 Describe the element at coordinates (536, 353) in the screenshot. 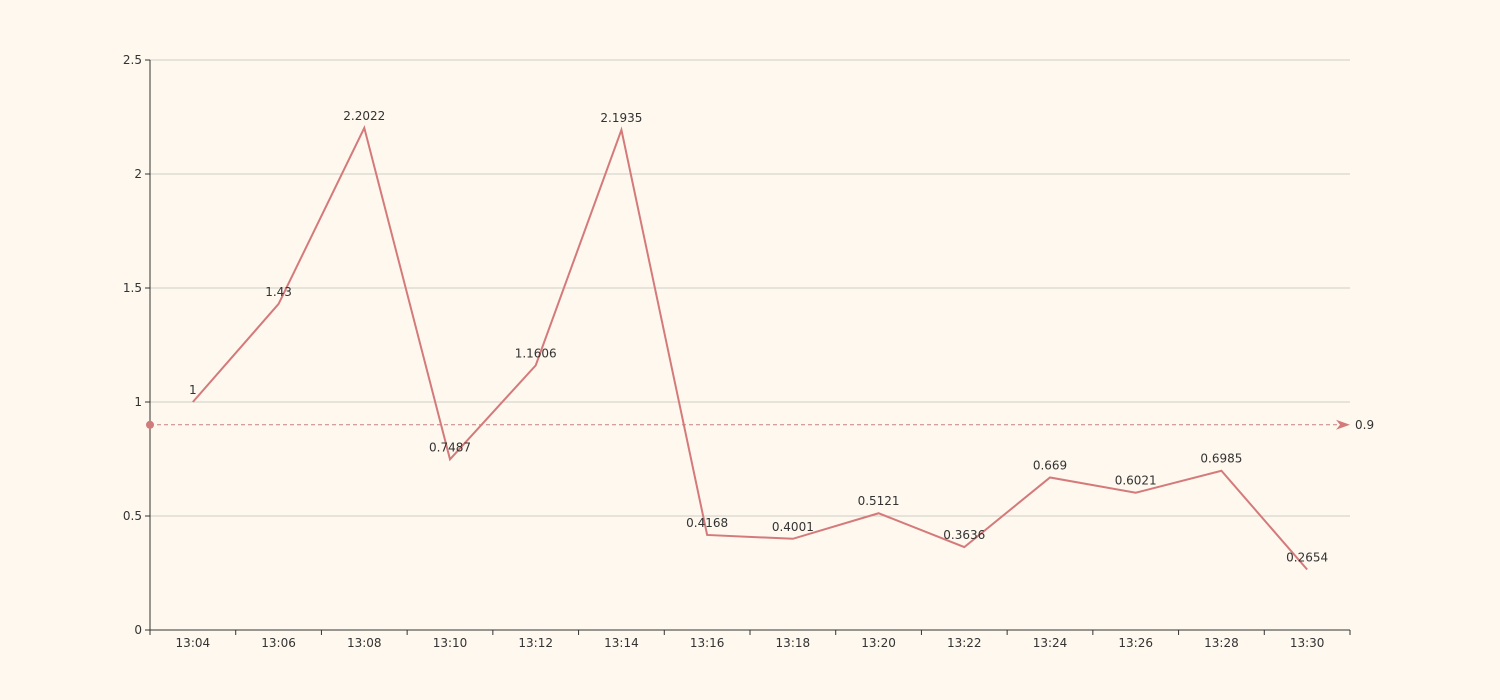

I see `data-label: 1.1606` at that location.